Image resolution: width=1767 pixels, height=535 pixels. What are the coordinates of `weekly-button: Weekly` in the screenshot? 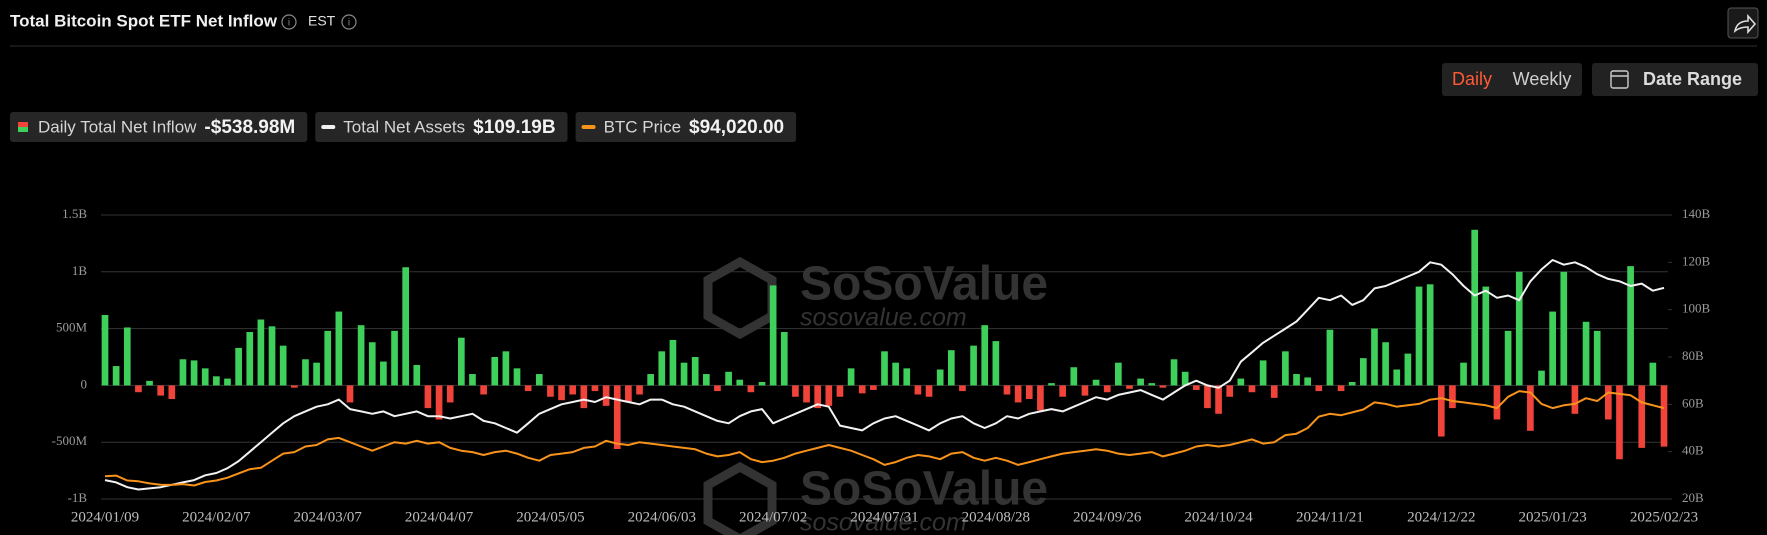 It's located at (1542, 79).